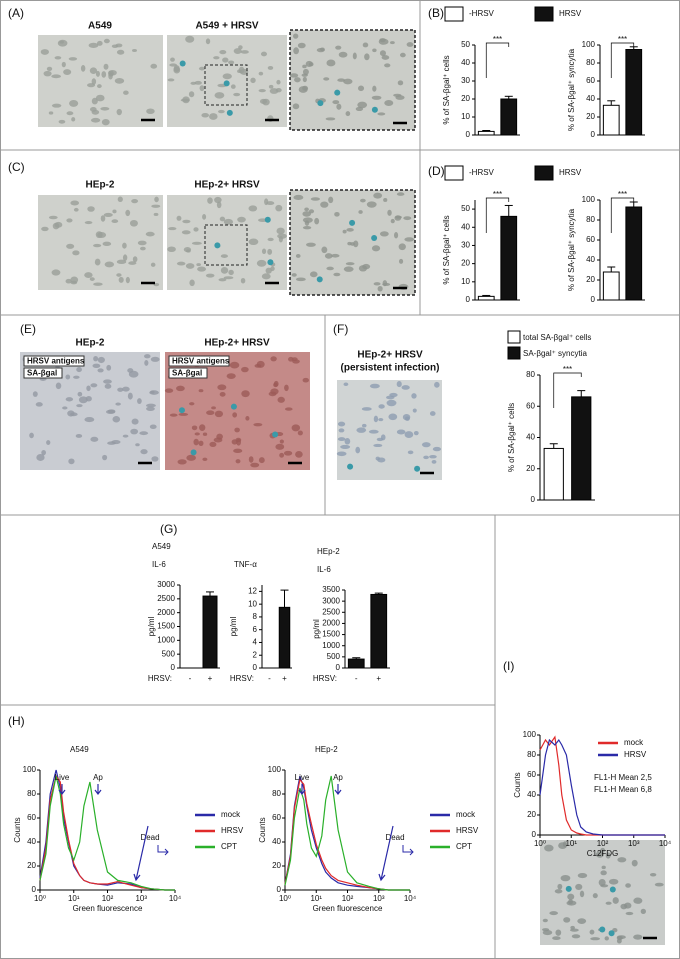  I want to click on legend-label: mock, so click(634, 742).